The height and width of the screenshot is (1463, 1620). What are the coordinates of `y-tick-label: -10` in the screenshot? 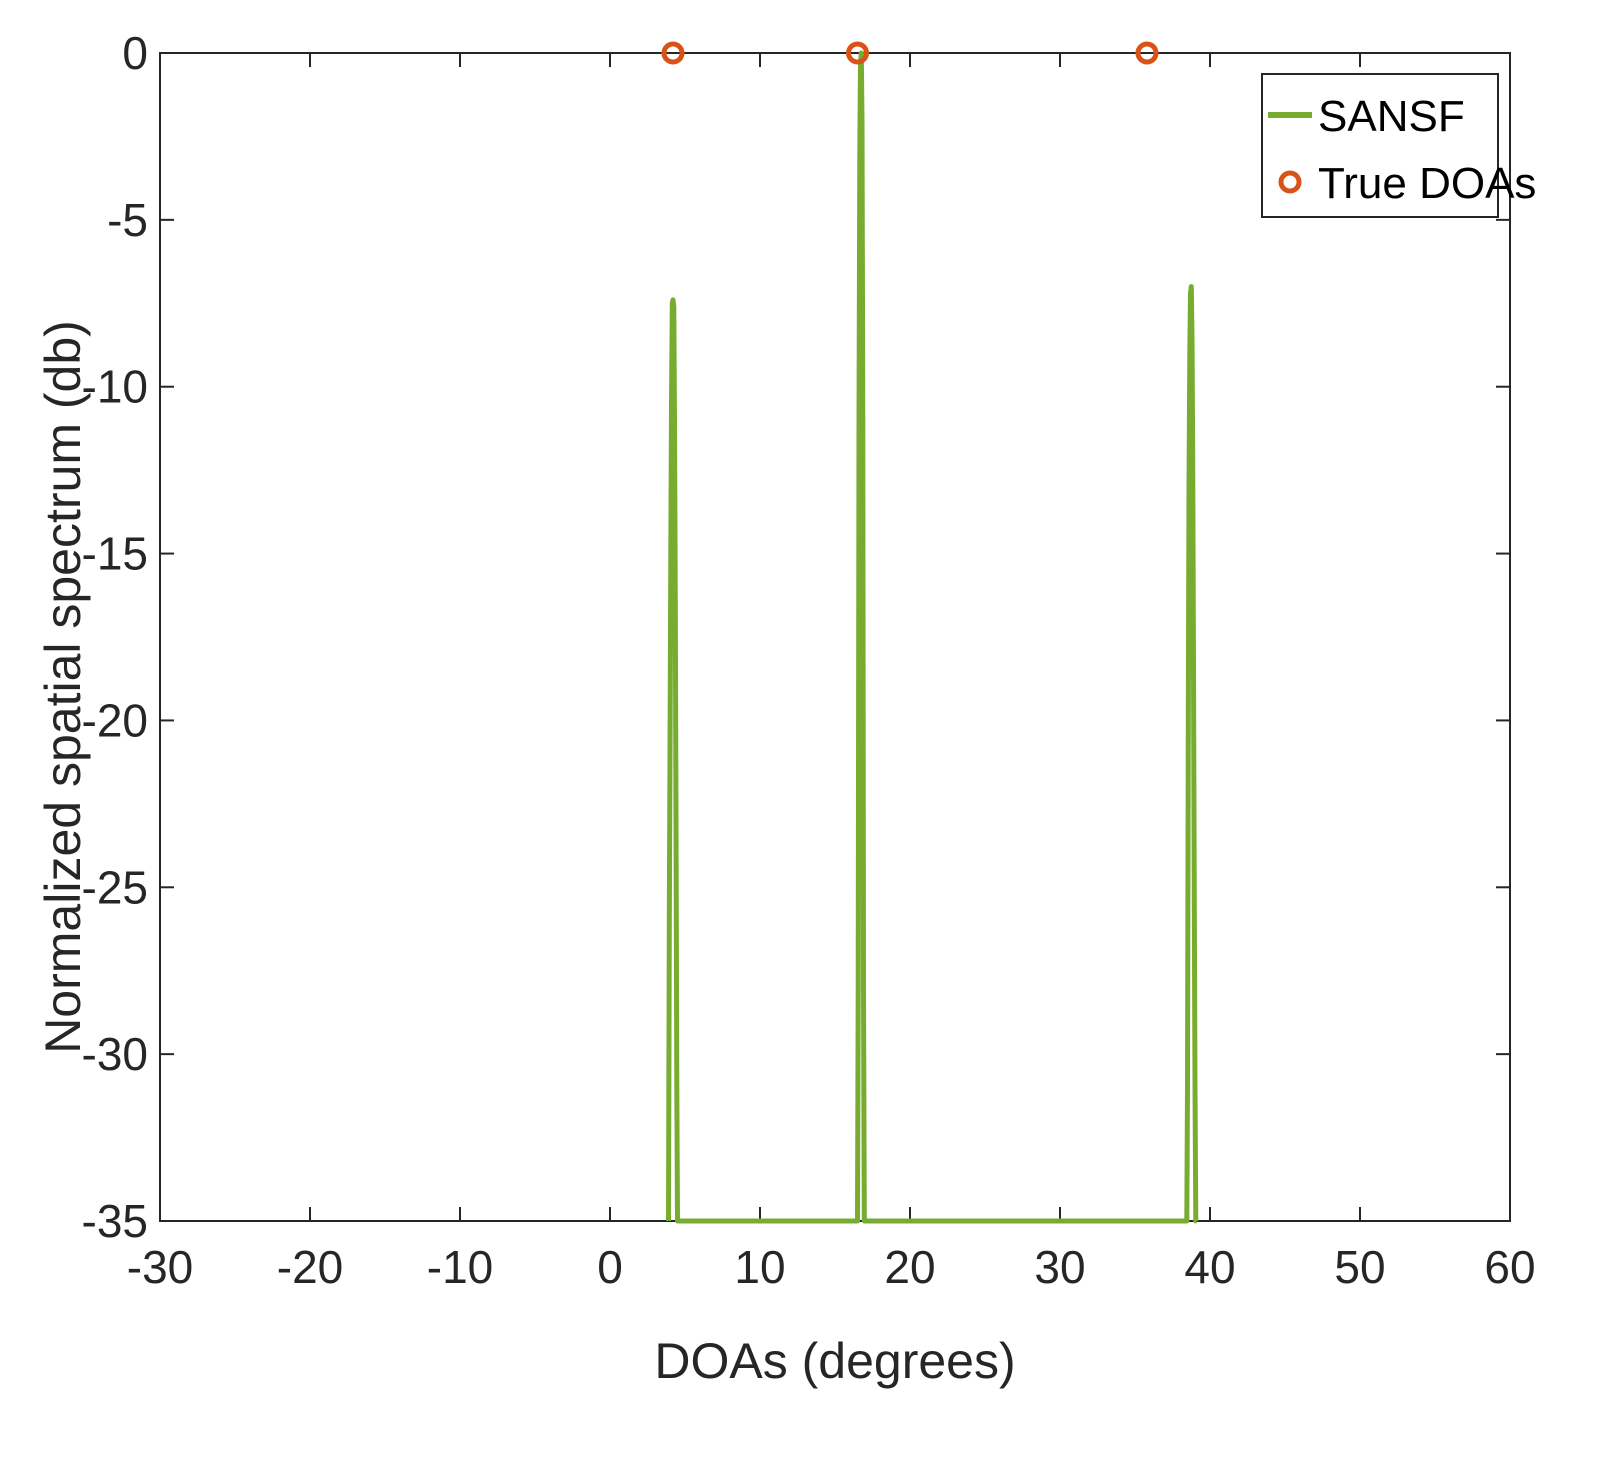 It's located at (115, 387).